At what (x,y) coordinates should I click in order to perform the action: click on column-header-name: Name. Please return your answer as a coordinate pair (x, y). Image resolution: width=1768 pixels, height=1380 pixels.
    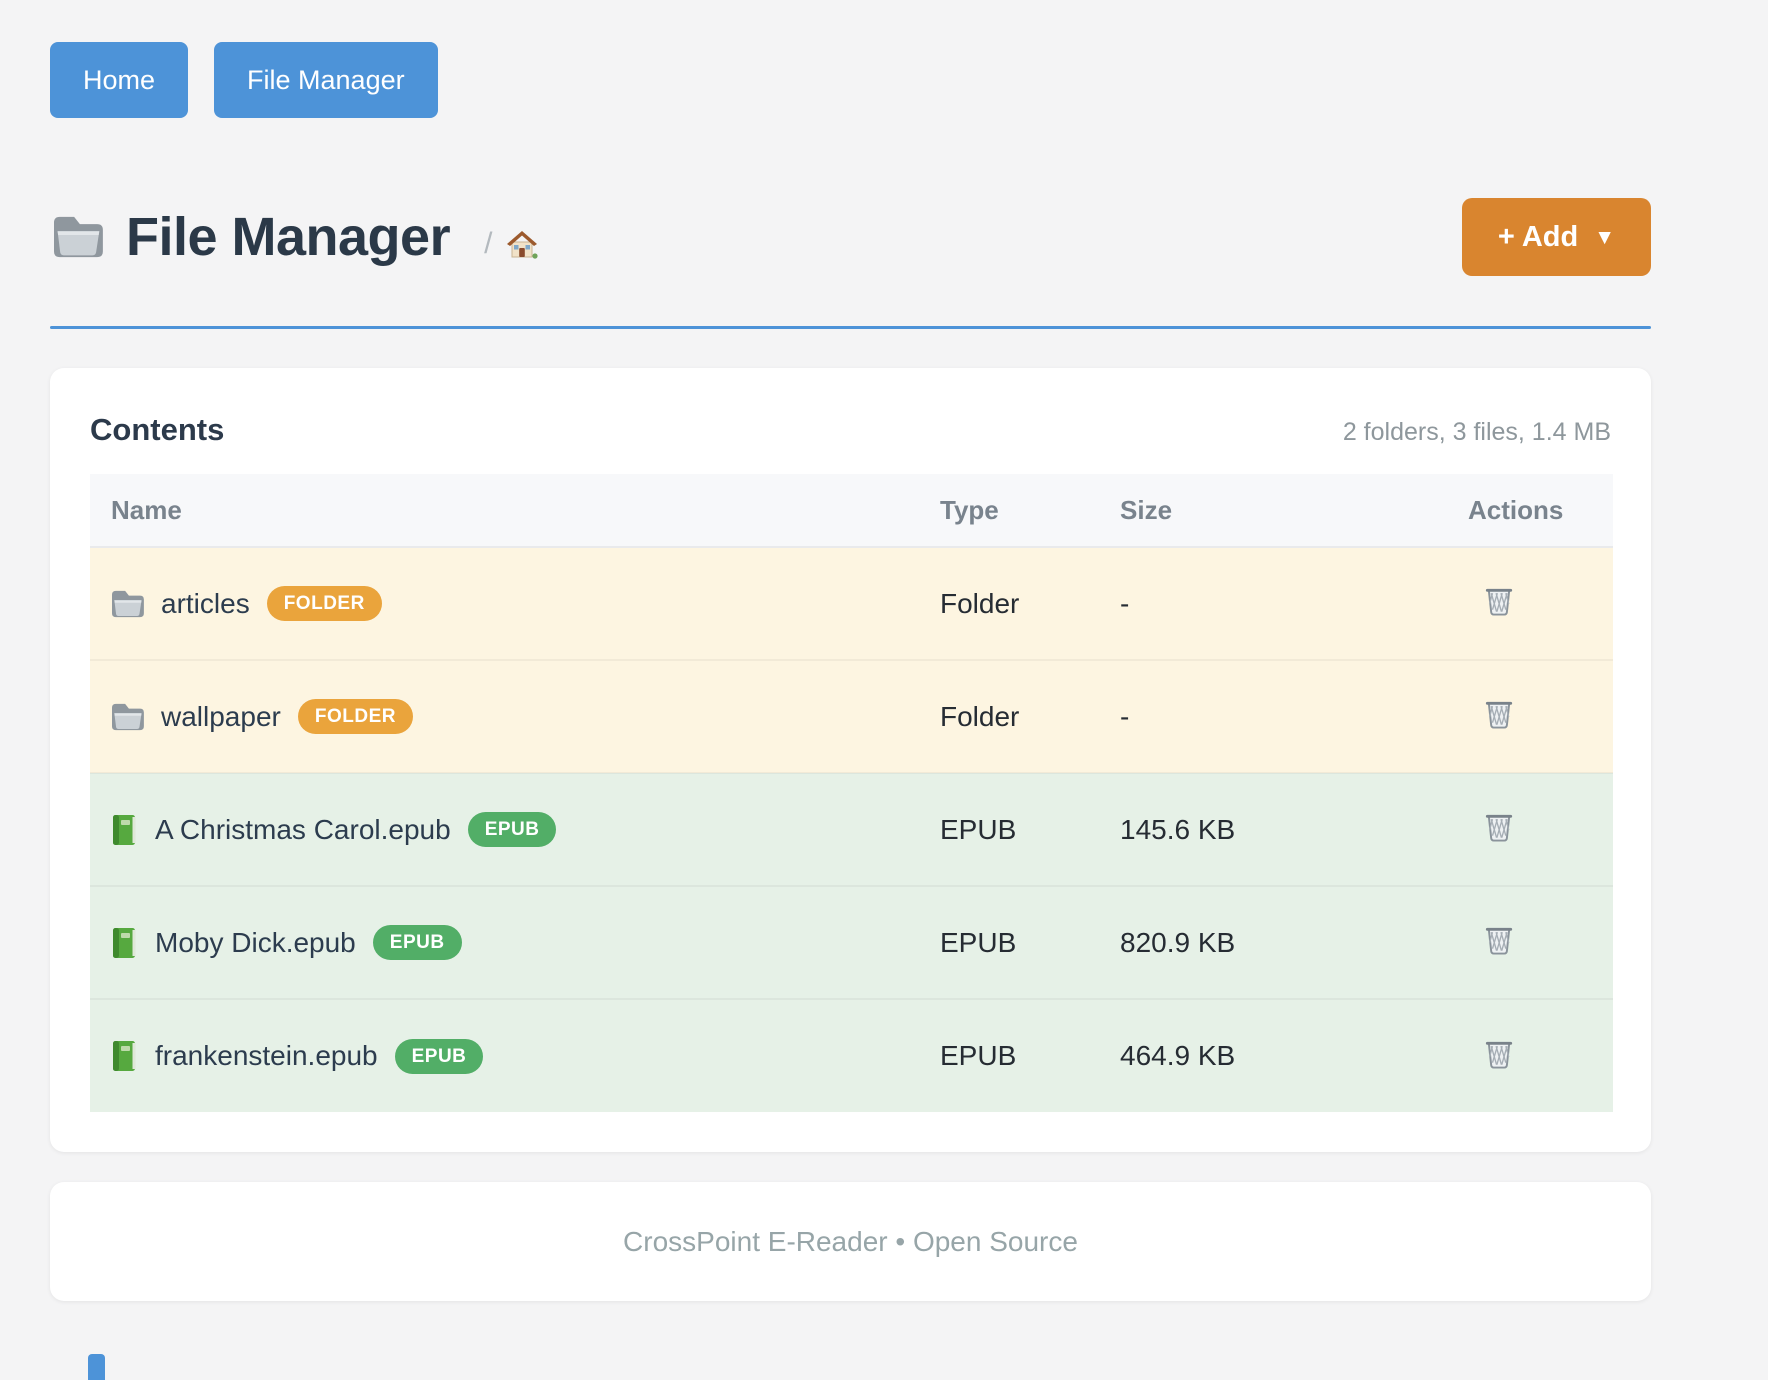
    Looking at the image, I should click on (515, 511).